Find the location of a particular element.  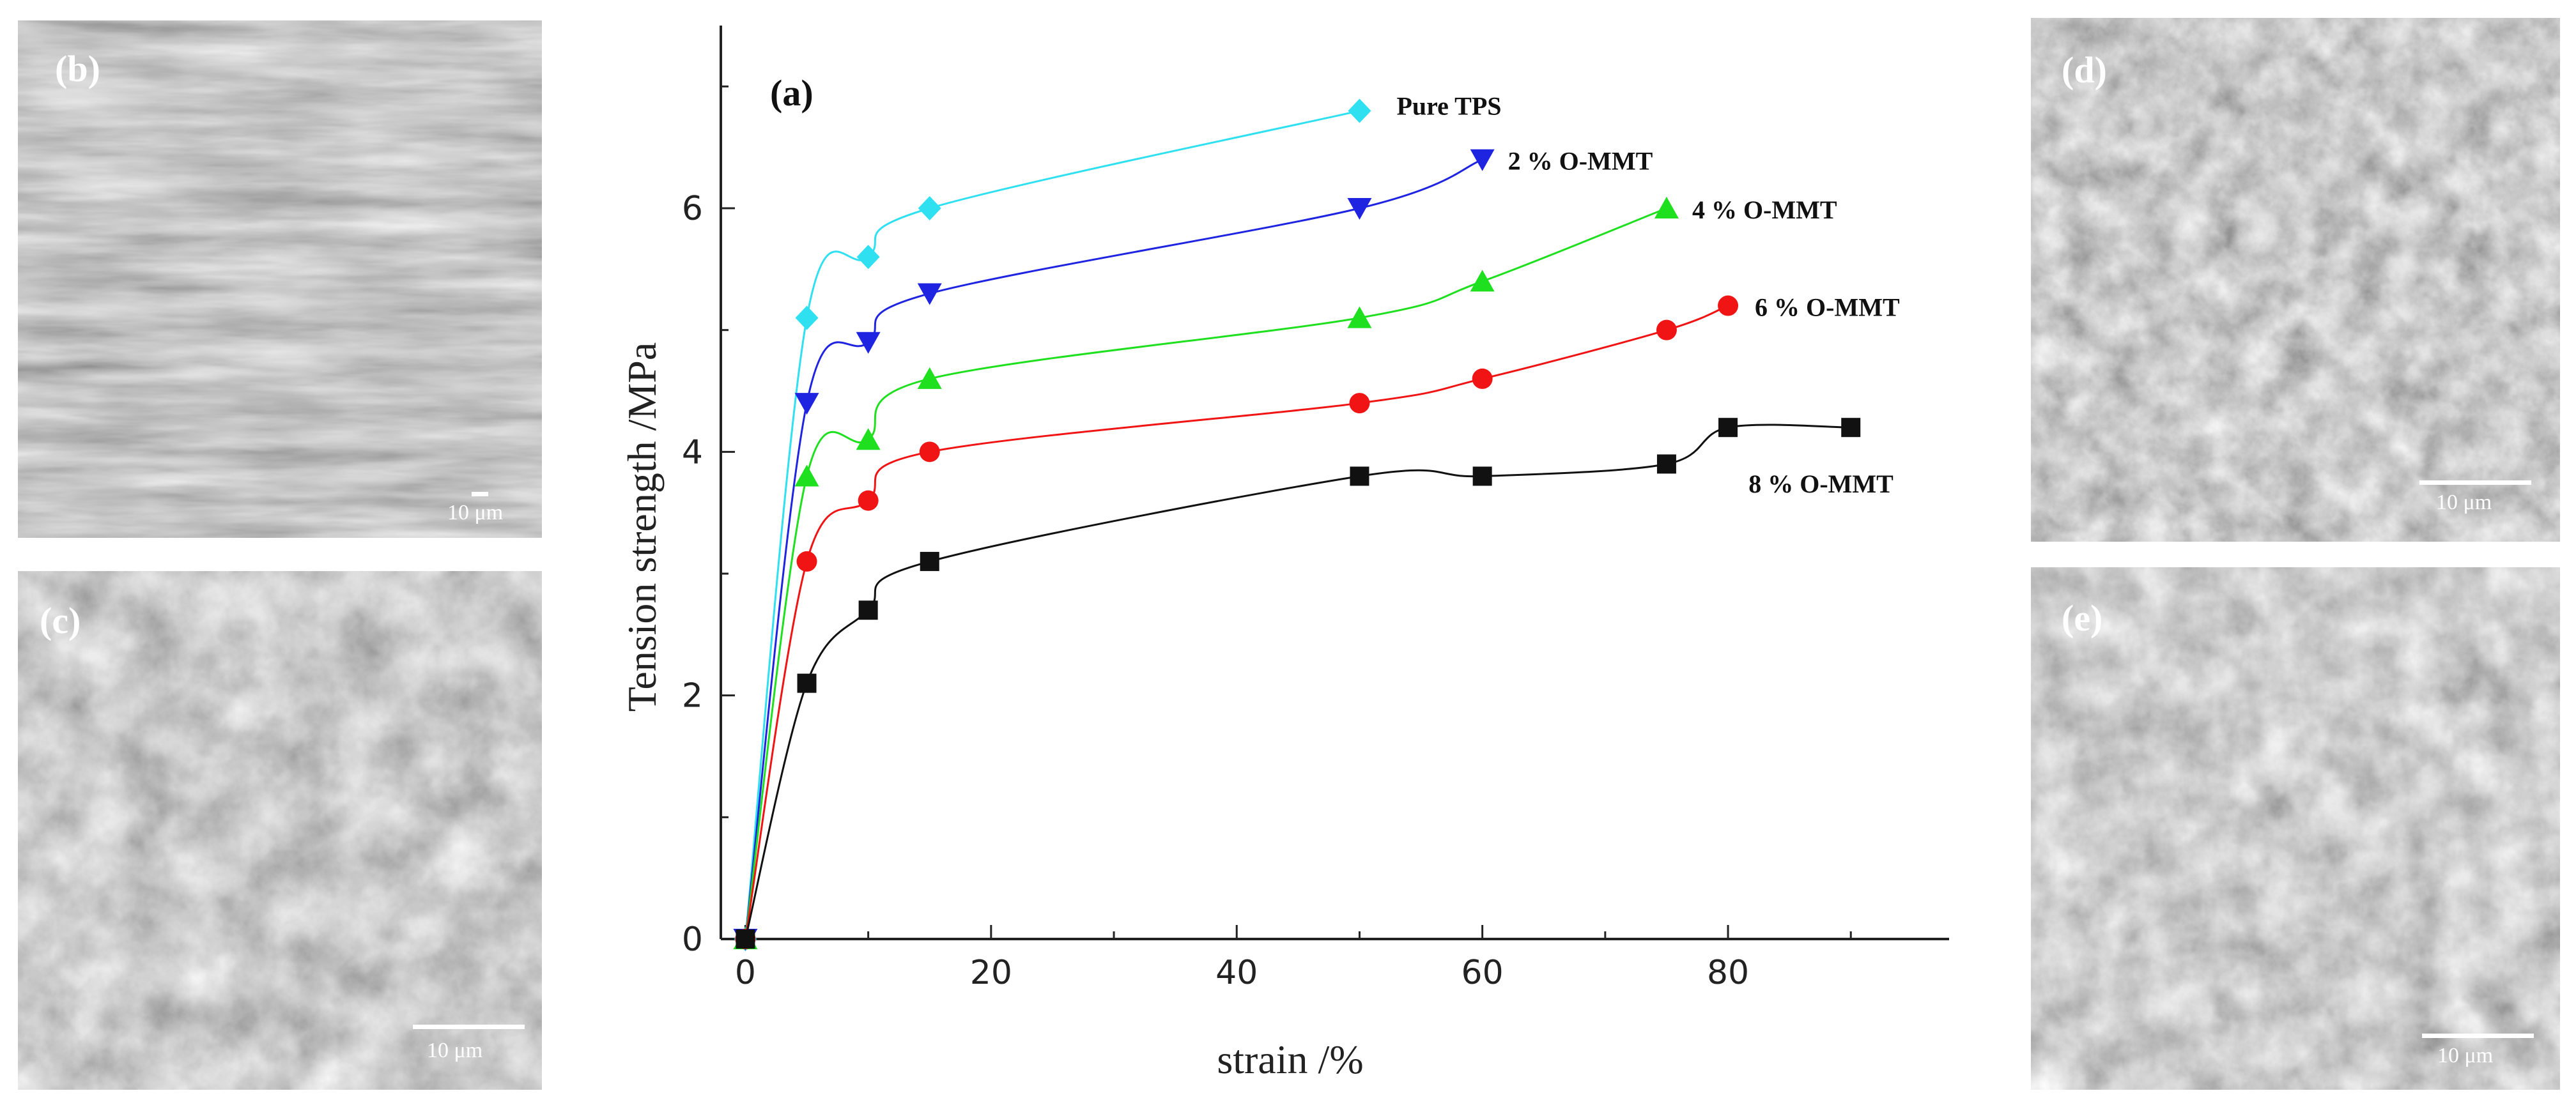

scale-bar-line-b is located at coordinates (480, 494).